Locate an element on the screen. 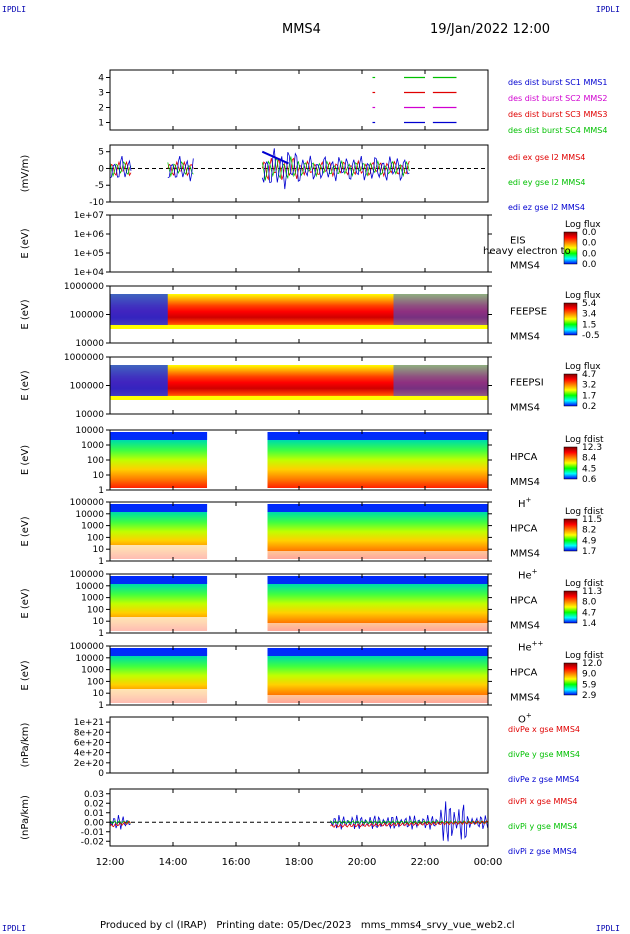 The height and width of the screenshot is (934, 630). hpca_o-ytick-label: 100000 is located at coordinates (87, 647).